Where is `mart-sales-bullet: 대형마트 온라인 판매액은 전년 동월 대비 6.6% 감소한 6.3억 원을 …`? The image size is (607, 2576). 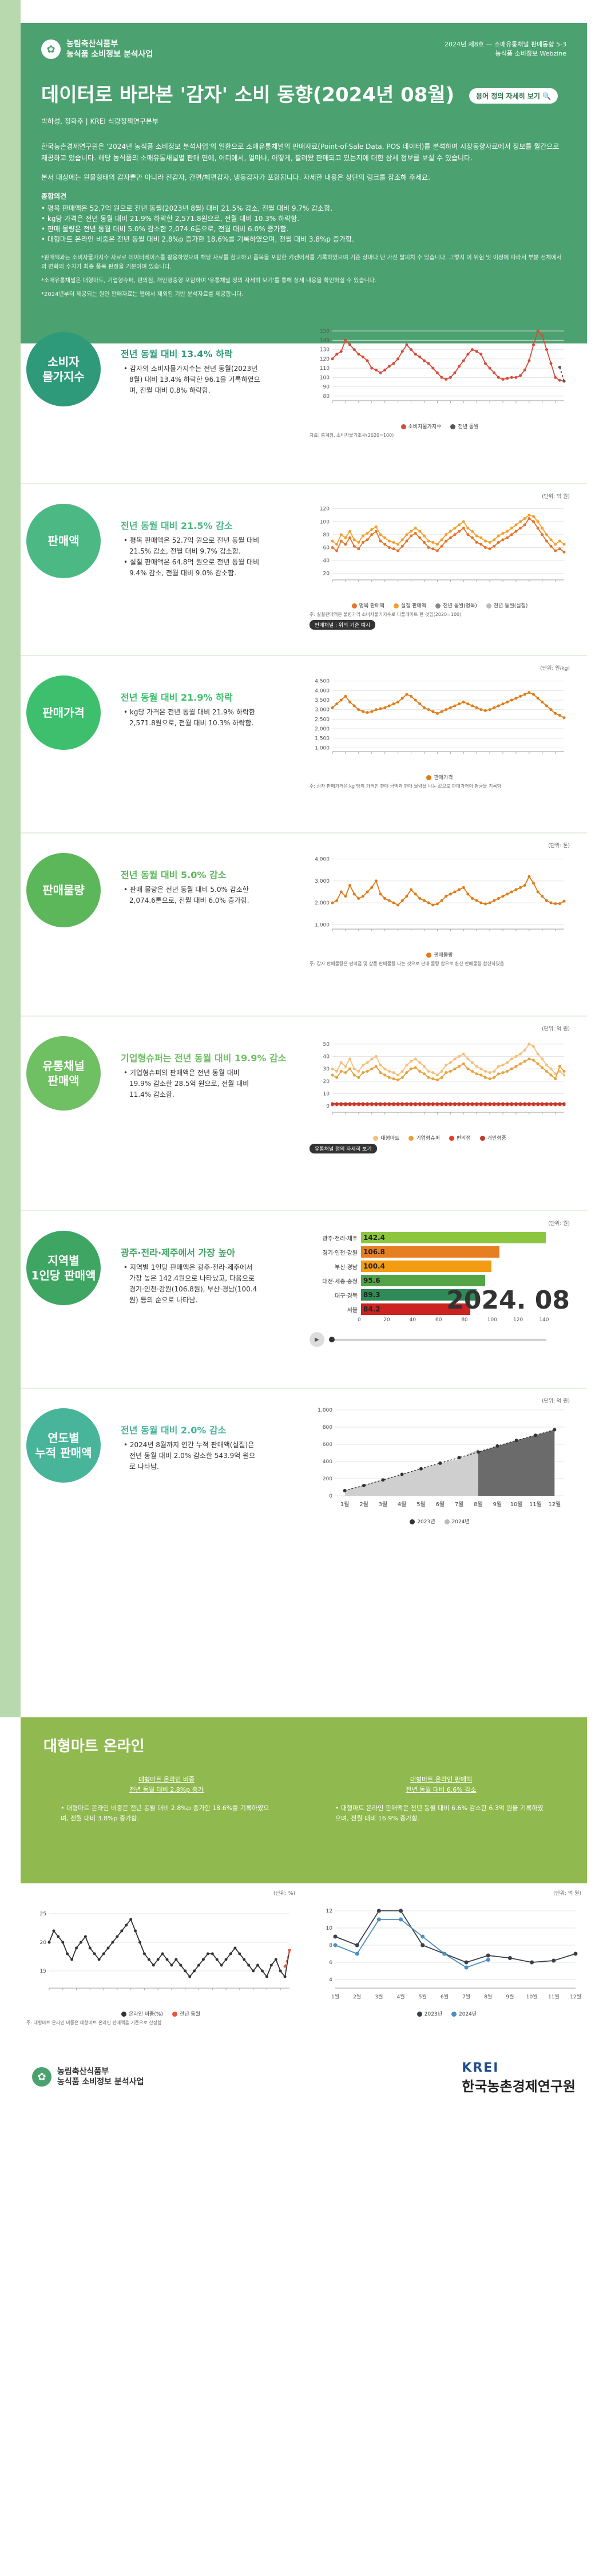
mart-sales-bullet: 대형마트 온라인 판매액은 전년 동월 대비 6.6% 감소한 6.3억 원을 … is located at coordinates (441, 1813).